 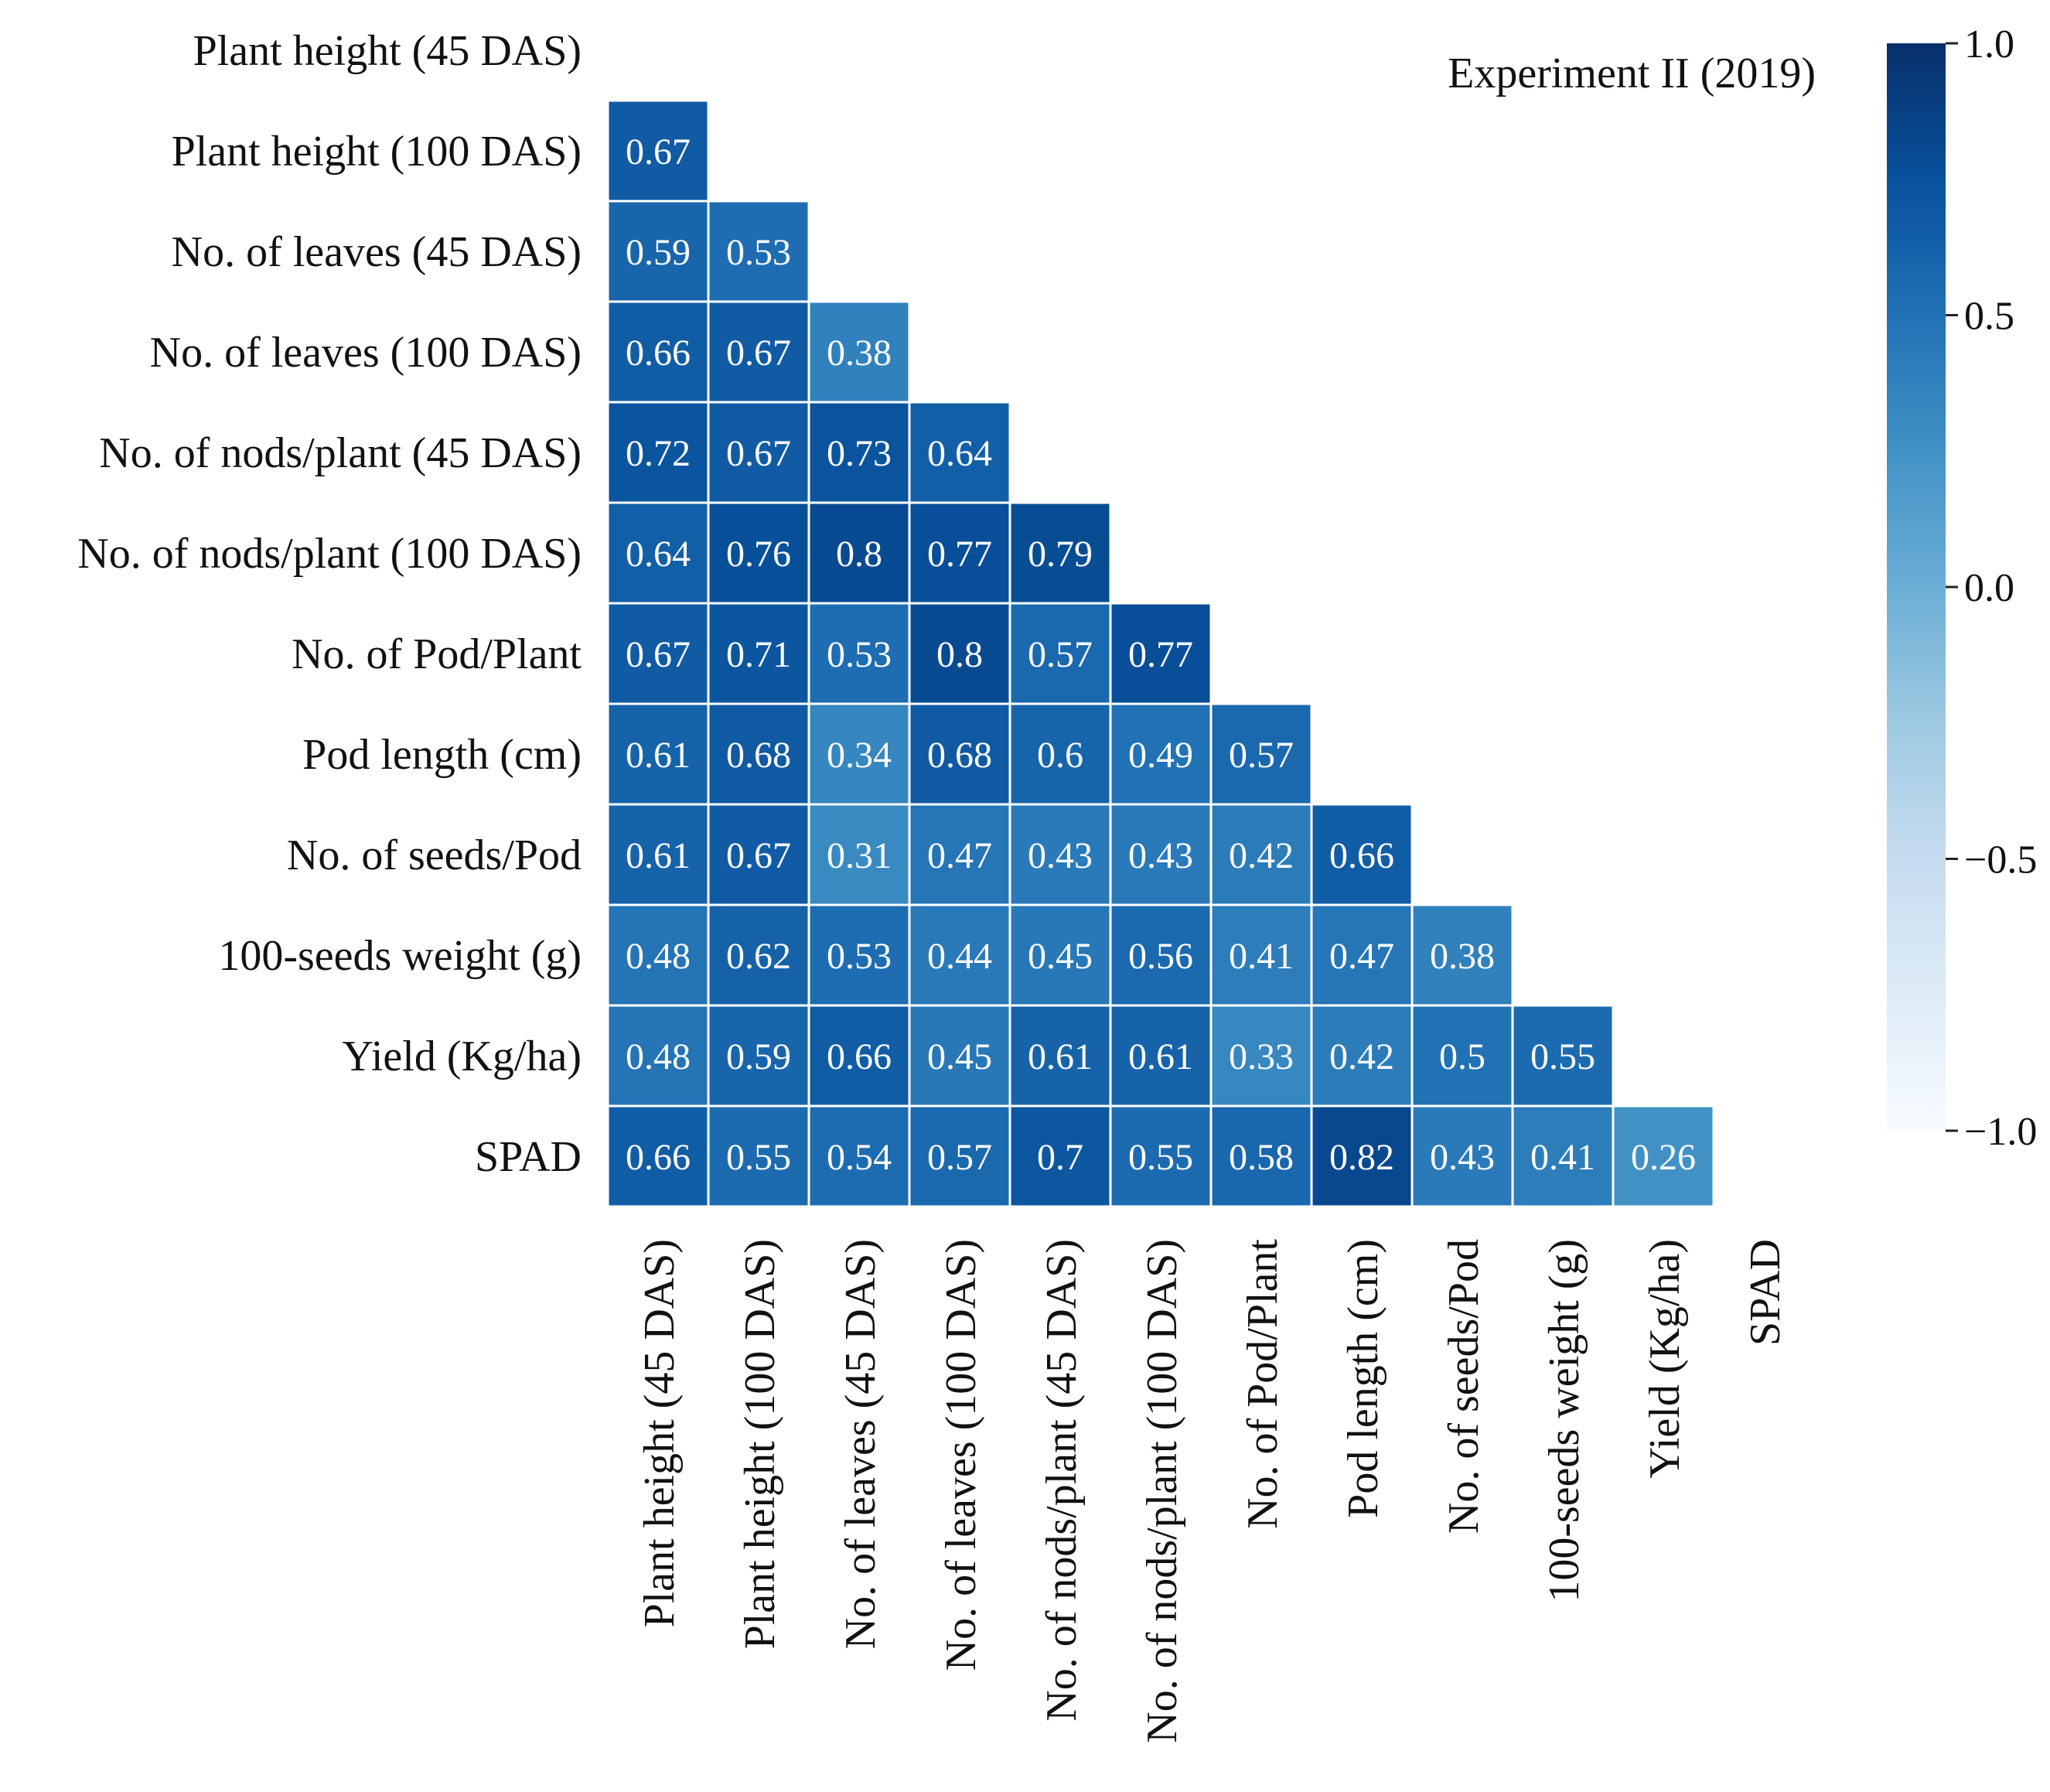 I want to click on cell-value-label: 0.73, so click(x=859, y=453).